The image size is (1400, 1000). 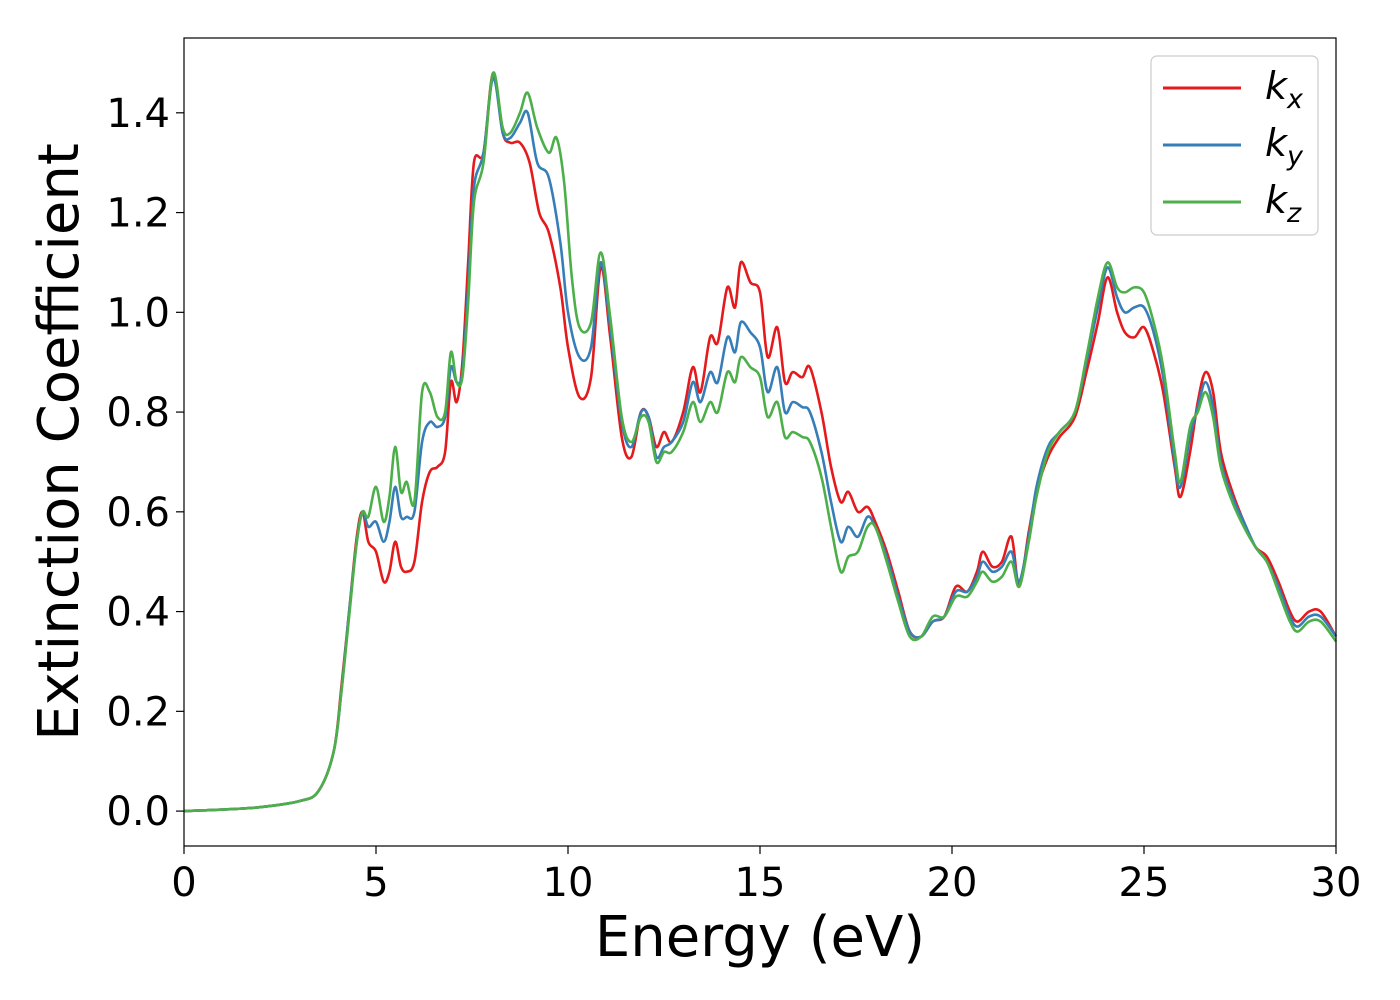 What do you see at coordinates (138, 812) in the screenshot?
I see `y-tick-label: 0.0` at bounding box center [138, 812].